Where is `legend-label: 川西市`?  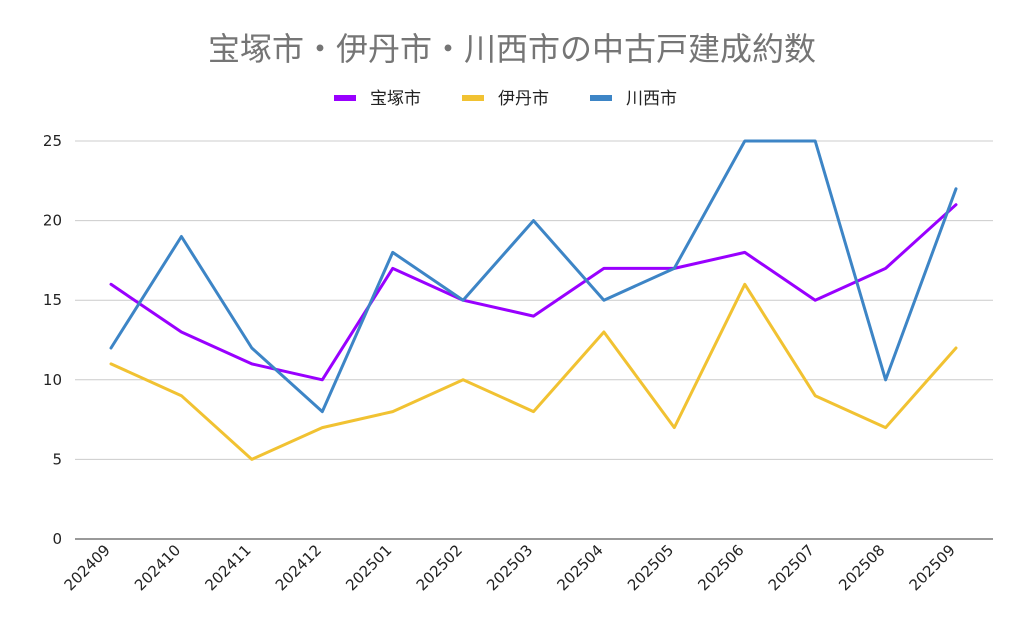 legend-label: 川西市 is located at coordinates (651, 99).